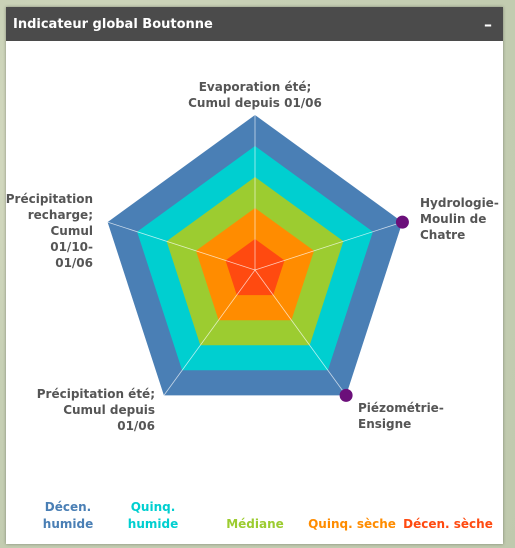  I want to click on legend-item-line: Médiane, so click(255, 524).